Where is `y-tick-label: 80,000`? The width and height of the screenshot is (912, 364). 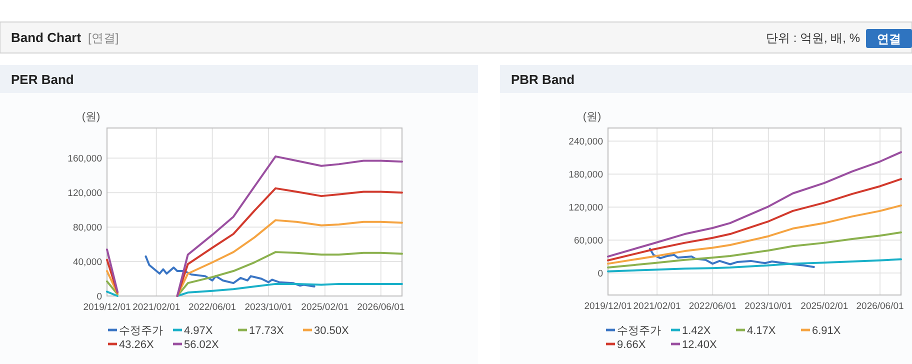 y-tick-label: 80,000 is located at coordinates (87, 228).